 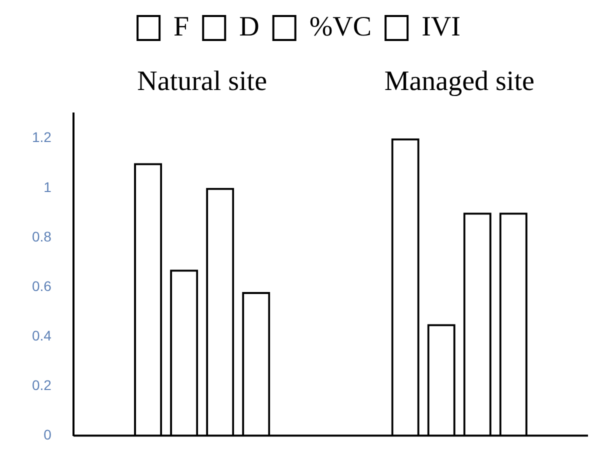 What do you see at coordinates (441, 26) in the screenshot?
I see `legend-label: IVI` at bounding box center [441, 26].